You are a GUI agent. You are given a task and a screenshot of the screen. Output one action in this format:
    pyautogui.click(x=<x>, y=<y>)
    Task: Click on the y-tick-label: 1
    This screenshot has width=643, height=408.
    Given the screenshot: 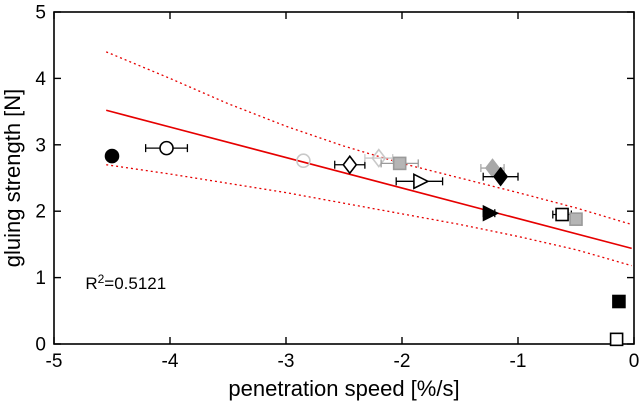 What is the action you would take?
    pyautogui.click(x=40, y=278)
    